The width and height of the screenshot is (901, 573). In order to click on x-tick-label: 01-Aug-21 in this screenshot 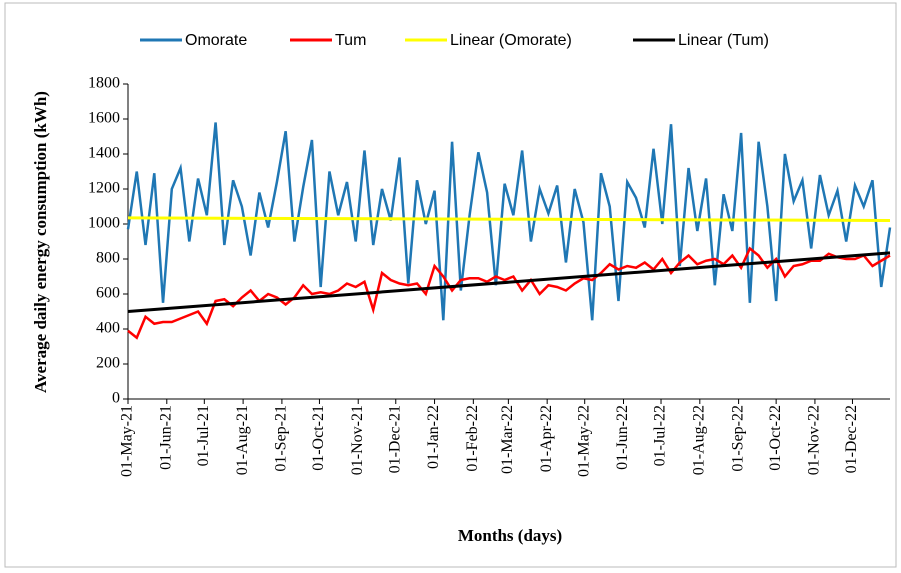, I will do `click(242, 440)`.